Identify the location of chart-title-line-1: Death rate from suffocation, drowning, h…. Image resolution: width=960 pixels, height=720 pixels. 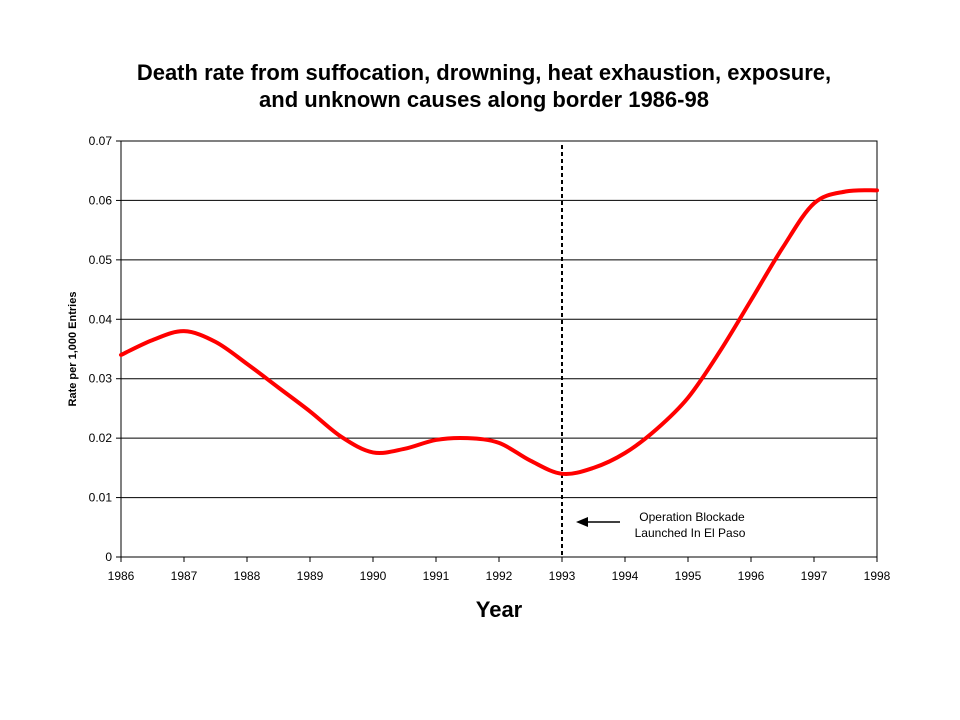
(484, 72).